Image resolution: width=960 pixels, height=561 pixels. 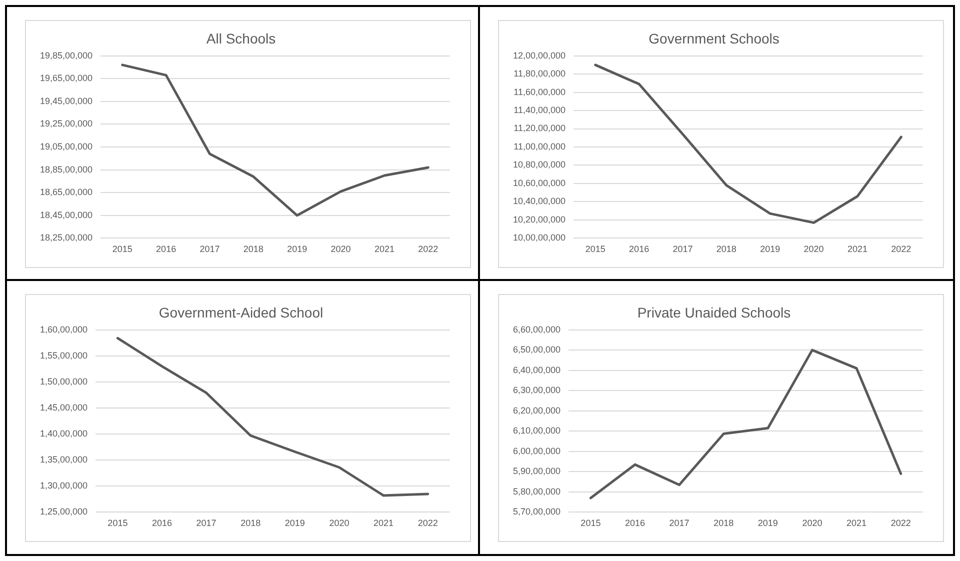 I want to click on y-tick-label: 19,05,00,000, so click(x=66, y=146).